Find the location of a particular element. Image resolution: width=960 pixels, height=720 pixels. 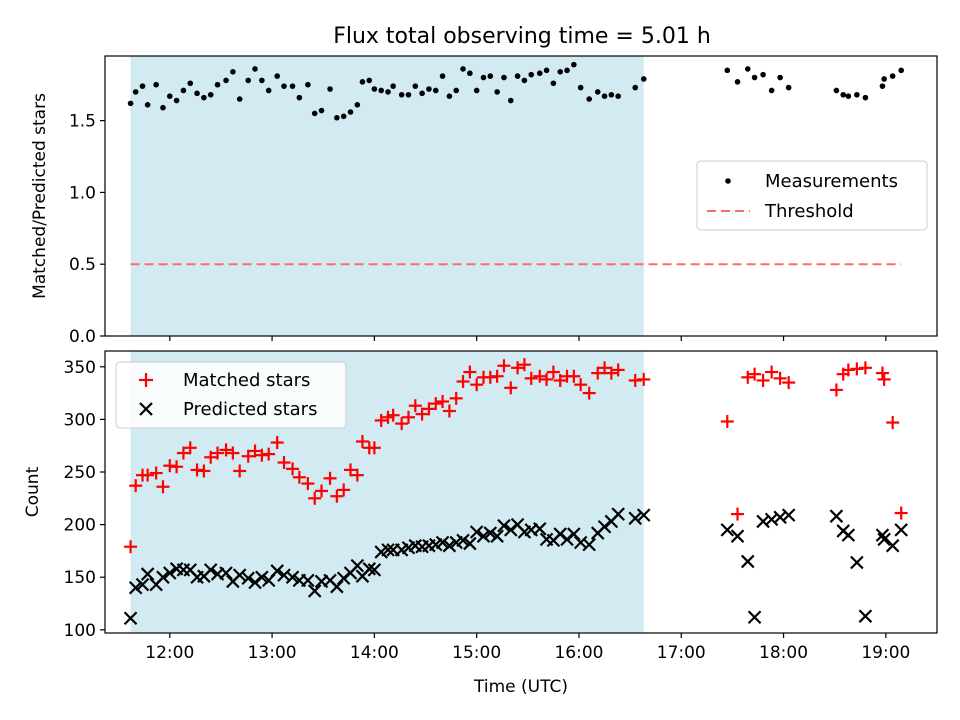

x-tick-label: 17:00 is located at coordinates (681, 653).